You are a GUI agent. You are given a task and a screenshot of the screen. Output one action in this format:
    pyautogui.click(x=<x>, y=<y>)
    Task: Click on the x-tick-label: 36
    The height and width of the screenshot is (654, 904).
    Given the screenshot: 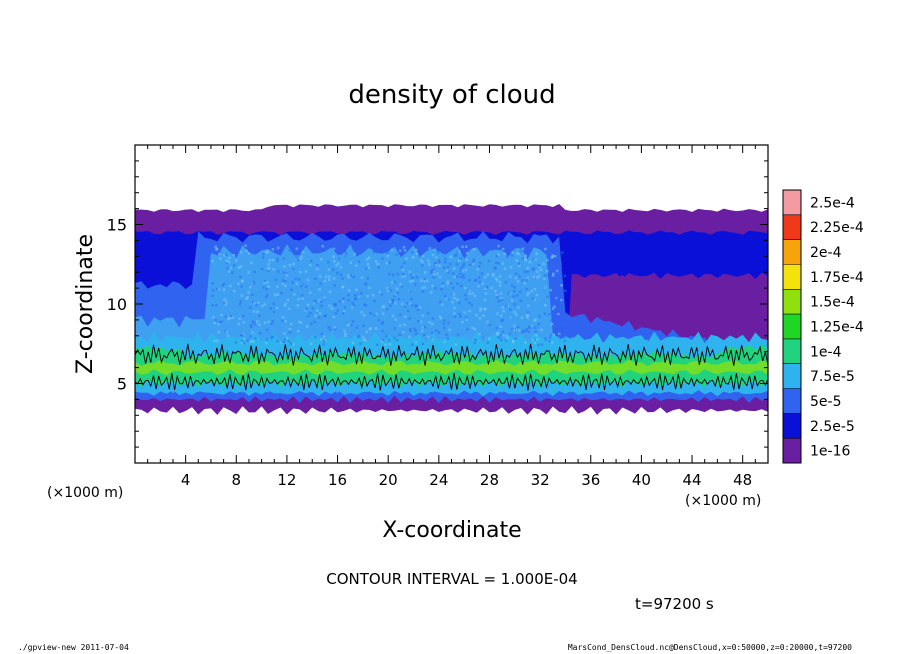 What is the action you would take?
    pyautogui.click(x=590, y=480)
    